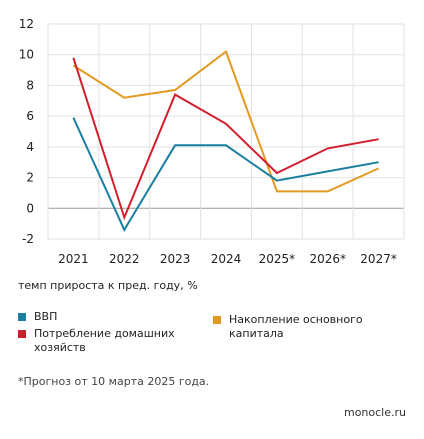 The height and width of the screenshot is (439, 424). What do you see at coordinates (30, 85) in the screenshot?
I see `y-tick-label: 8` at bounding box center [30, 85].